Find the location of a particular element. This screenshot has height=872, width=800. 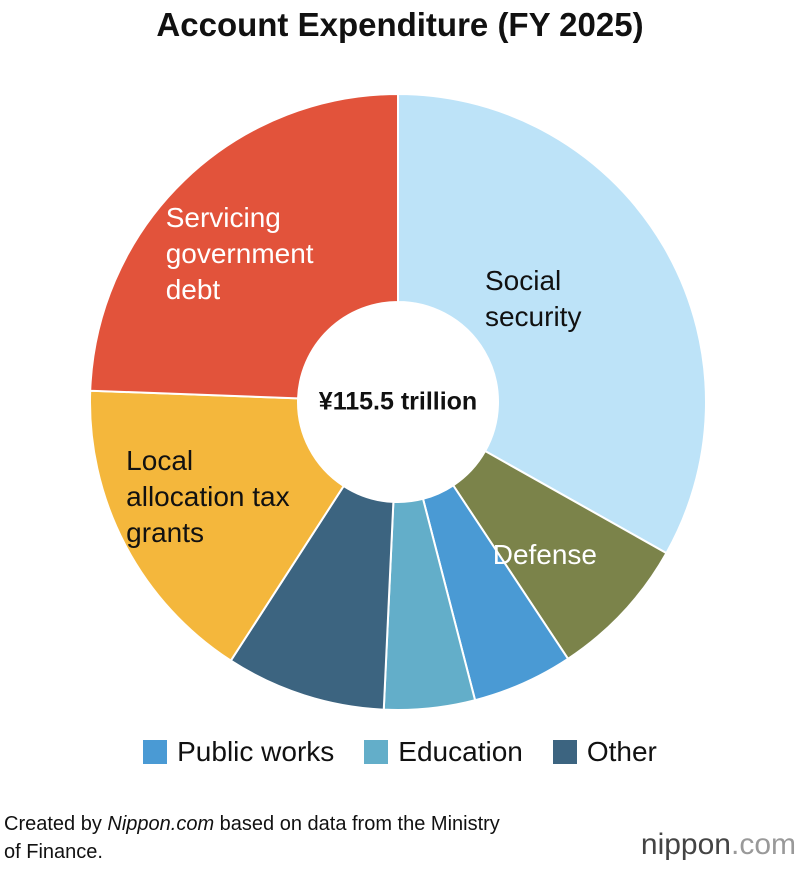

slice-label: Local allocation tax grants is located at coordinates (208, 496).